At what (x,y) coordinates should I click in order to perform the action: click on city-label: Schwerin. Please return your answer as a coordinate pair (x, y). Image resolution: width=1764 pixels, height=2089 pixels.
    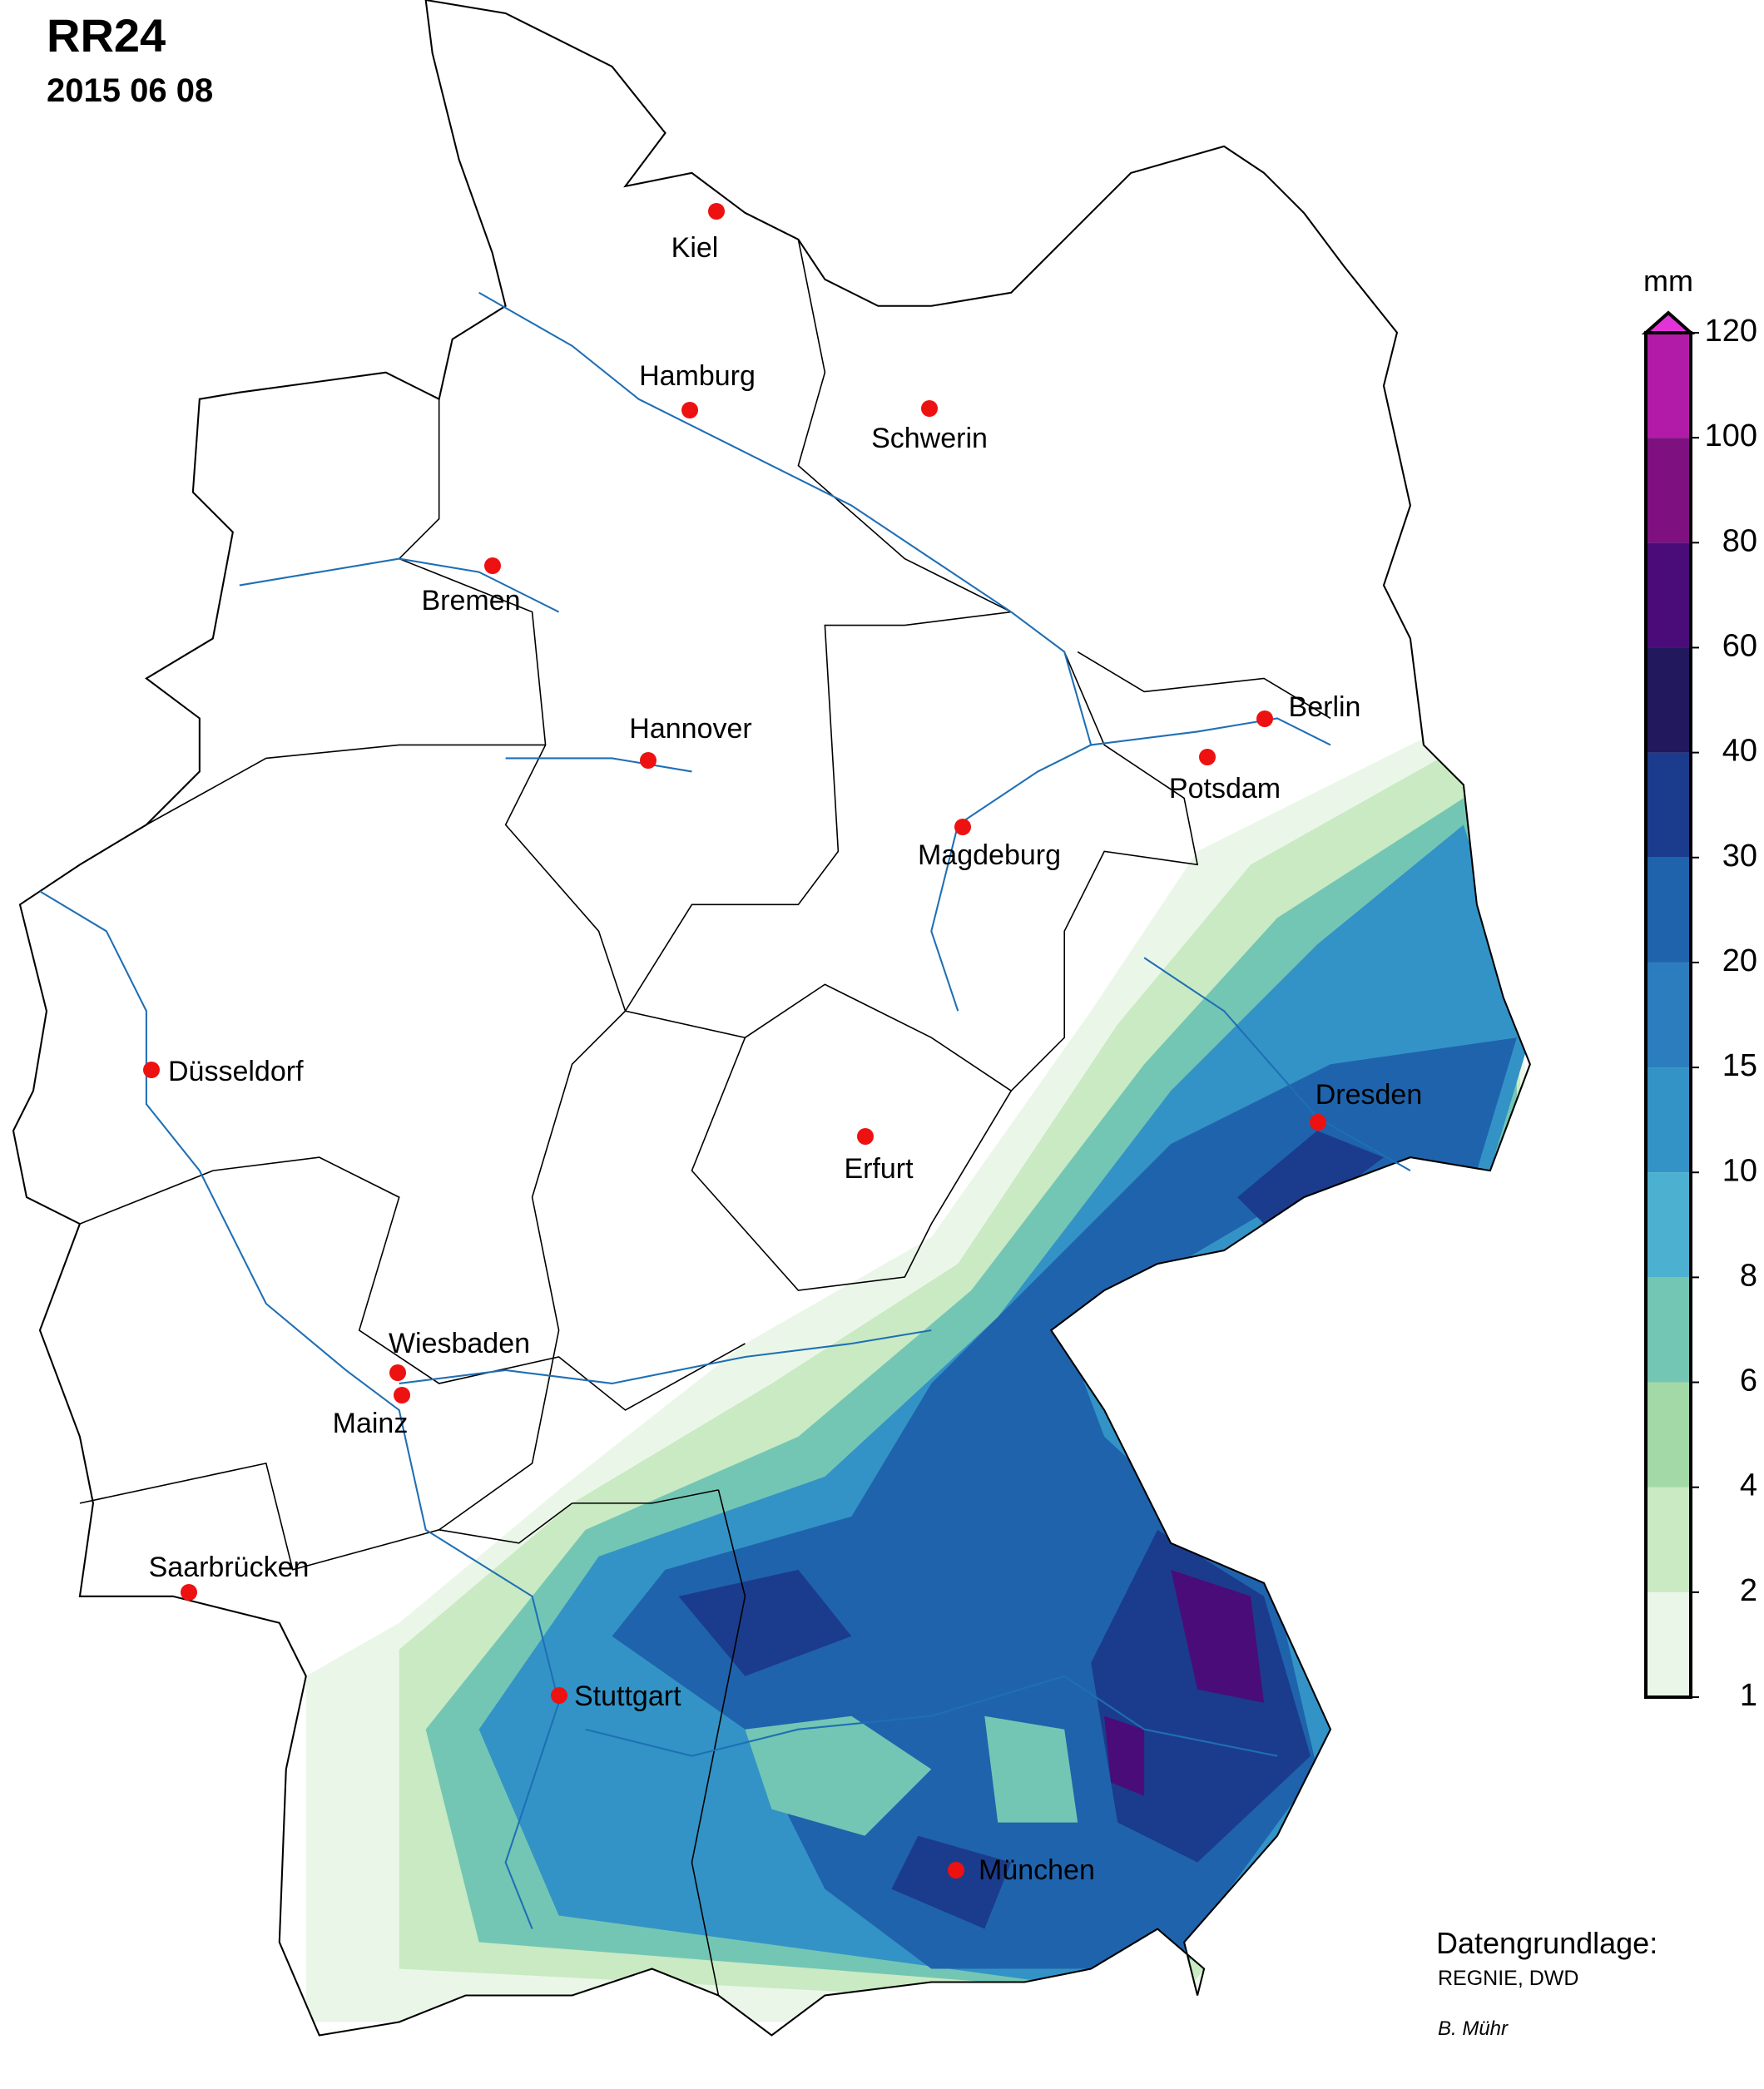
    Looking at the image, I should click on (929, 438).